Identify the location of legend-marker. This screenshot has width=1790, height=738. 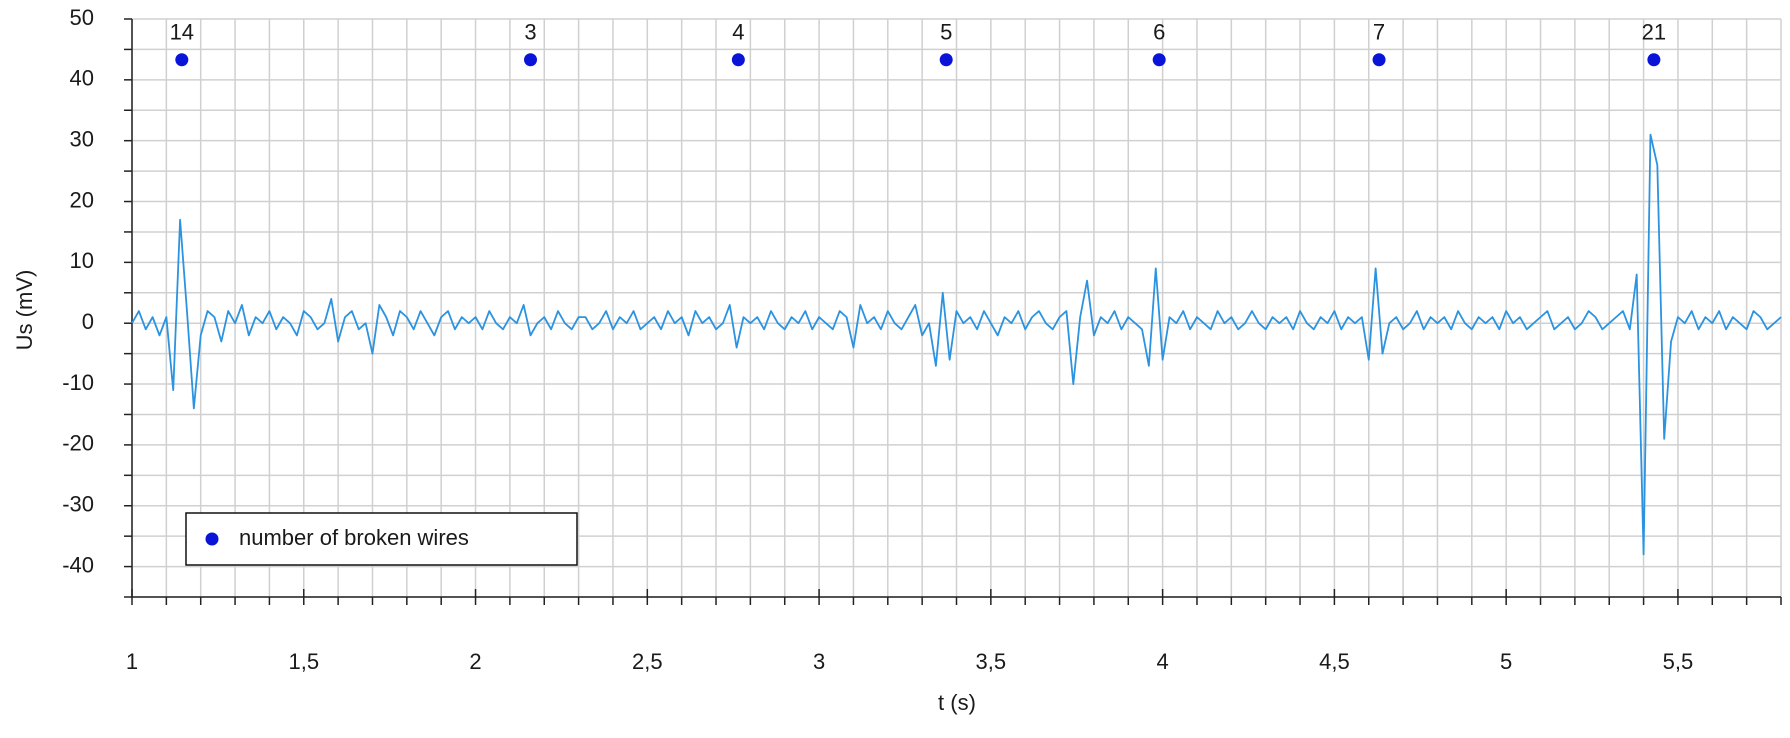
(212, 539).